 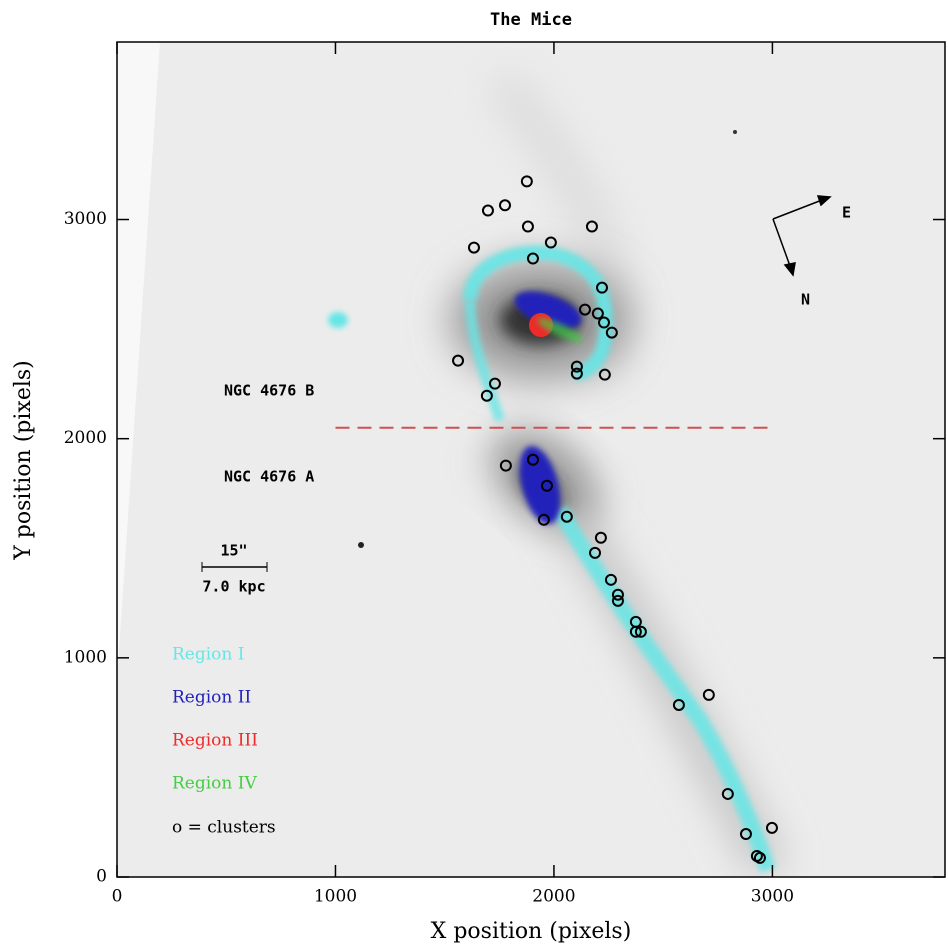 What do you see at coordinates (846, 213) in the screenshot?
I see `compass-label: E` at bounding box center [846, 213].